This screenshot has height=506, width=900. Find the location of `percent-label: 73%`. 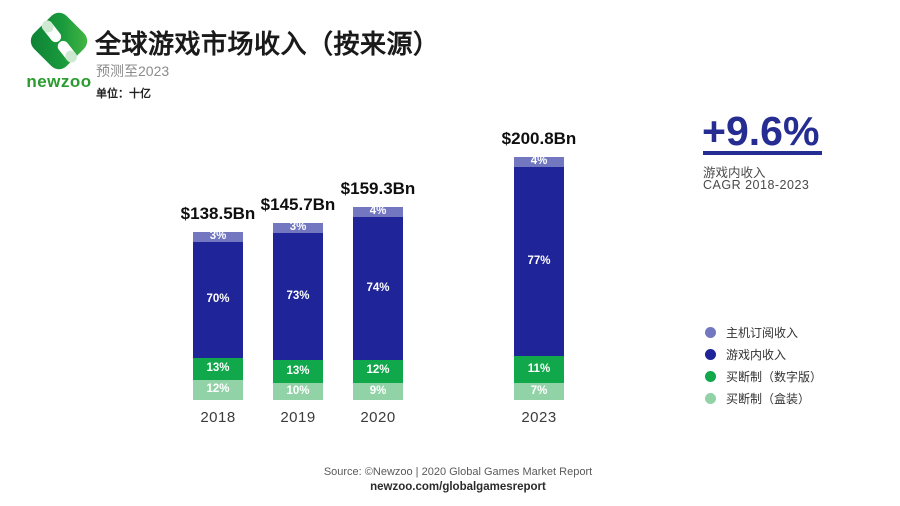

percent-label: 73% is located at coordinates (298, 295).